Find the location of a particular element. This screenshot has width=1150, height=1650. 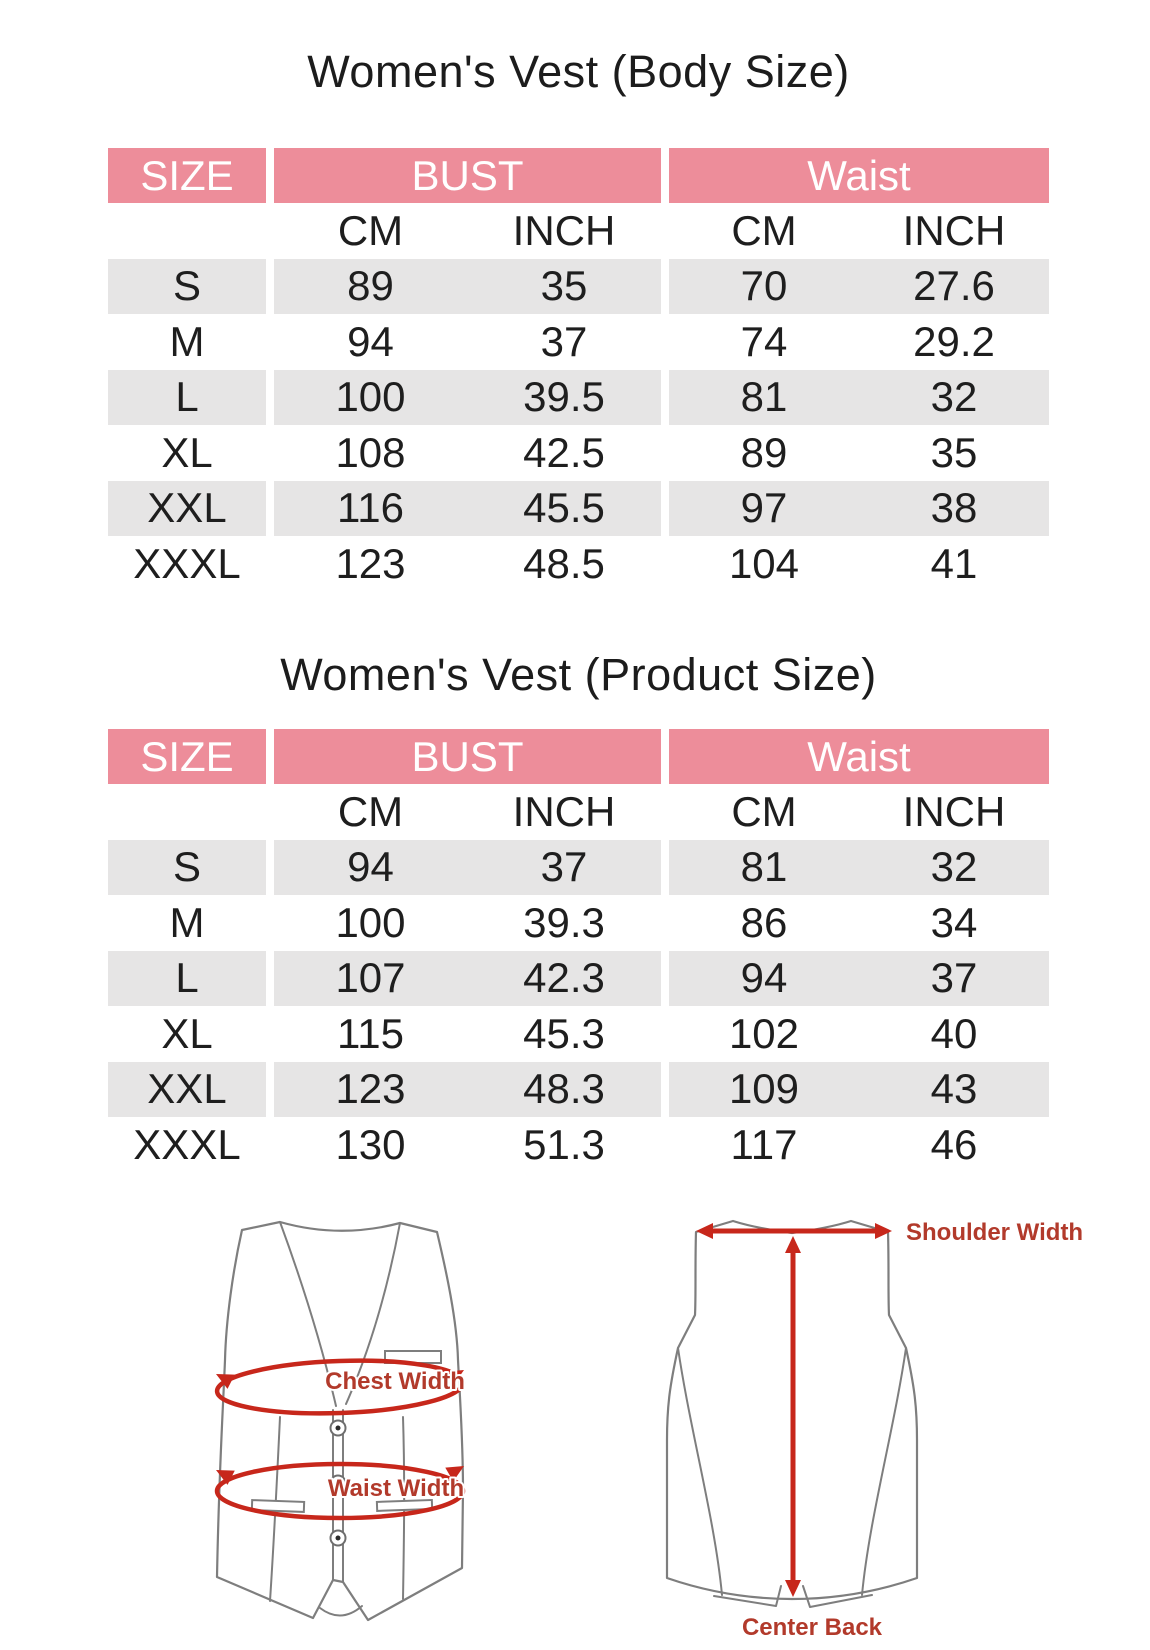

vest-neckline-left is located at coordinates (308, 1314).